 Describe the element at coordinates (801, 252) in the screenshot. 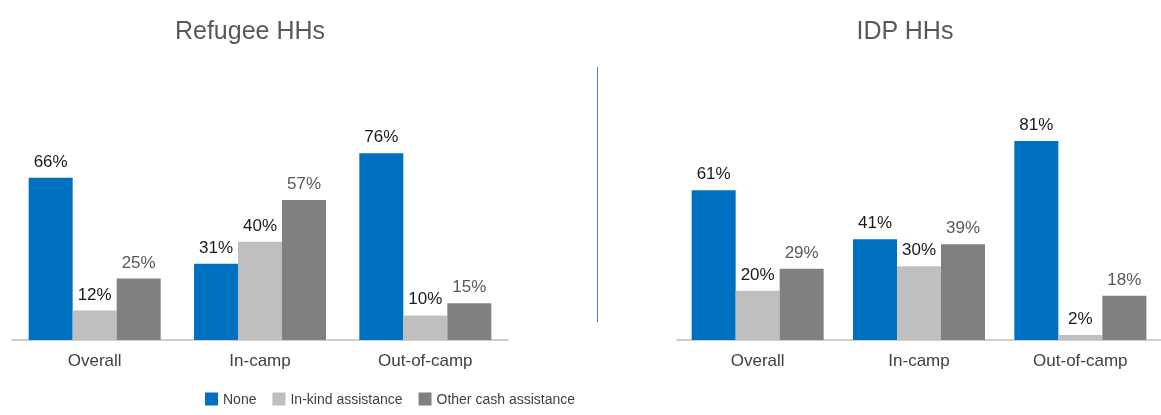

I see `data-label: 29%` at that location.